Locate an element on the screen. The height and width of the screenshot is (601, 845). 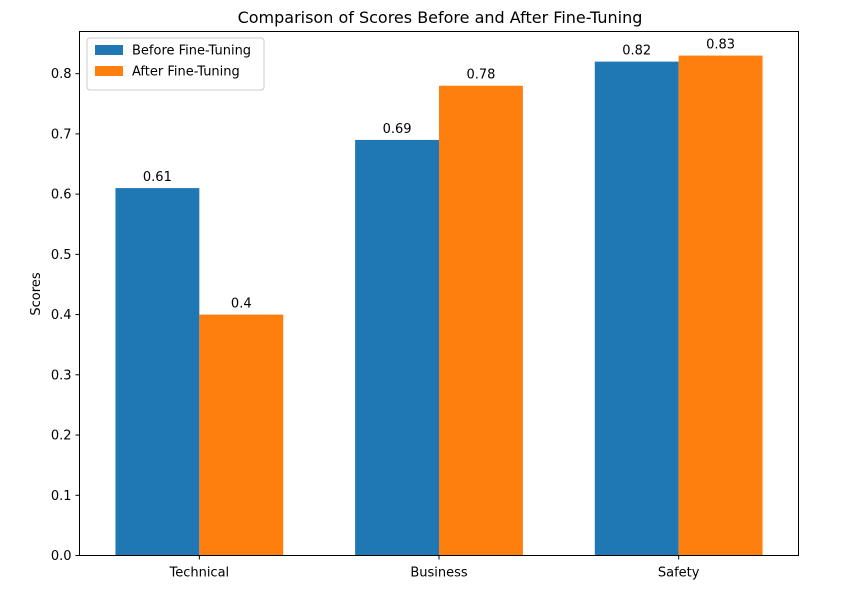
bar-value-label: 0.69 is located at coordinates (397, 129).